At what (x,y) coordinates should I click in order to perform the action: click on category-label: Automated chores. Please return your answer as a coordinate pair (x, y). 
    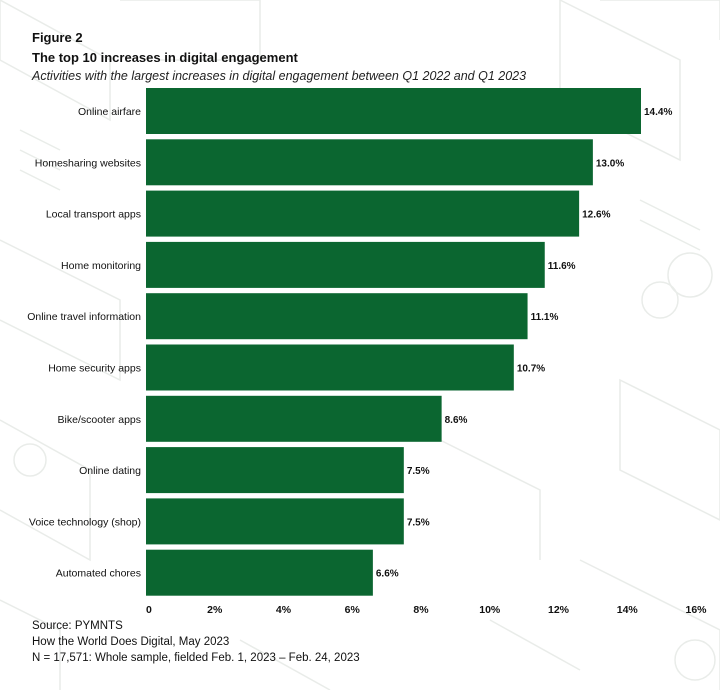
    Looking at the image, I should click on (98, 574).